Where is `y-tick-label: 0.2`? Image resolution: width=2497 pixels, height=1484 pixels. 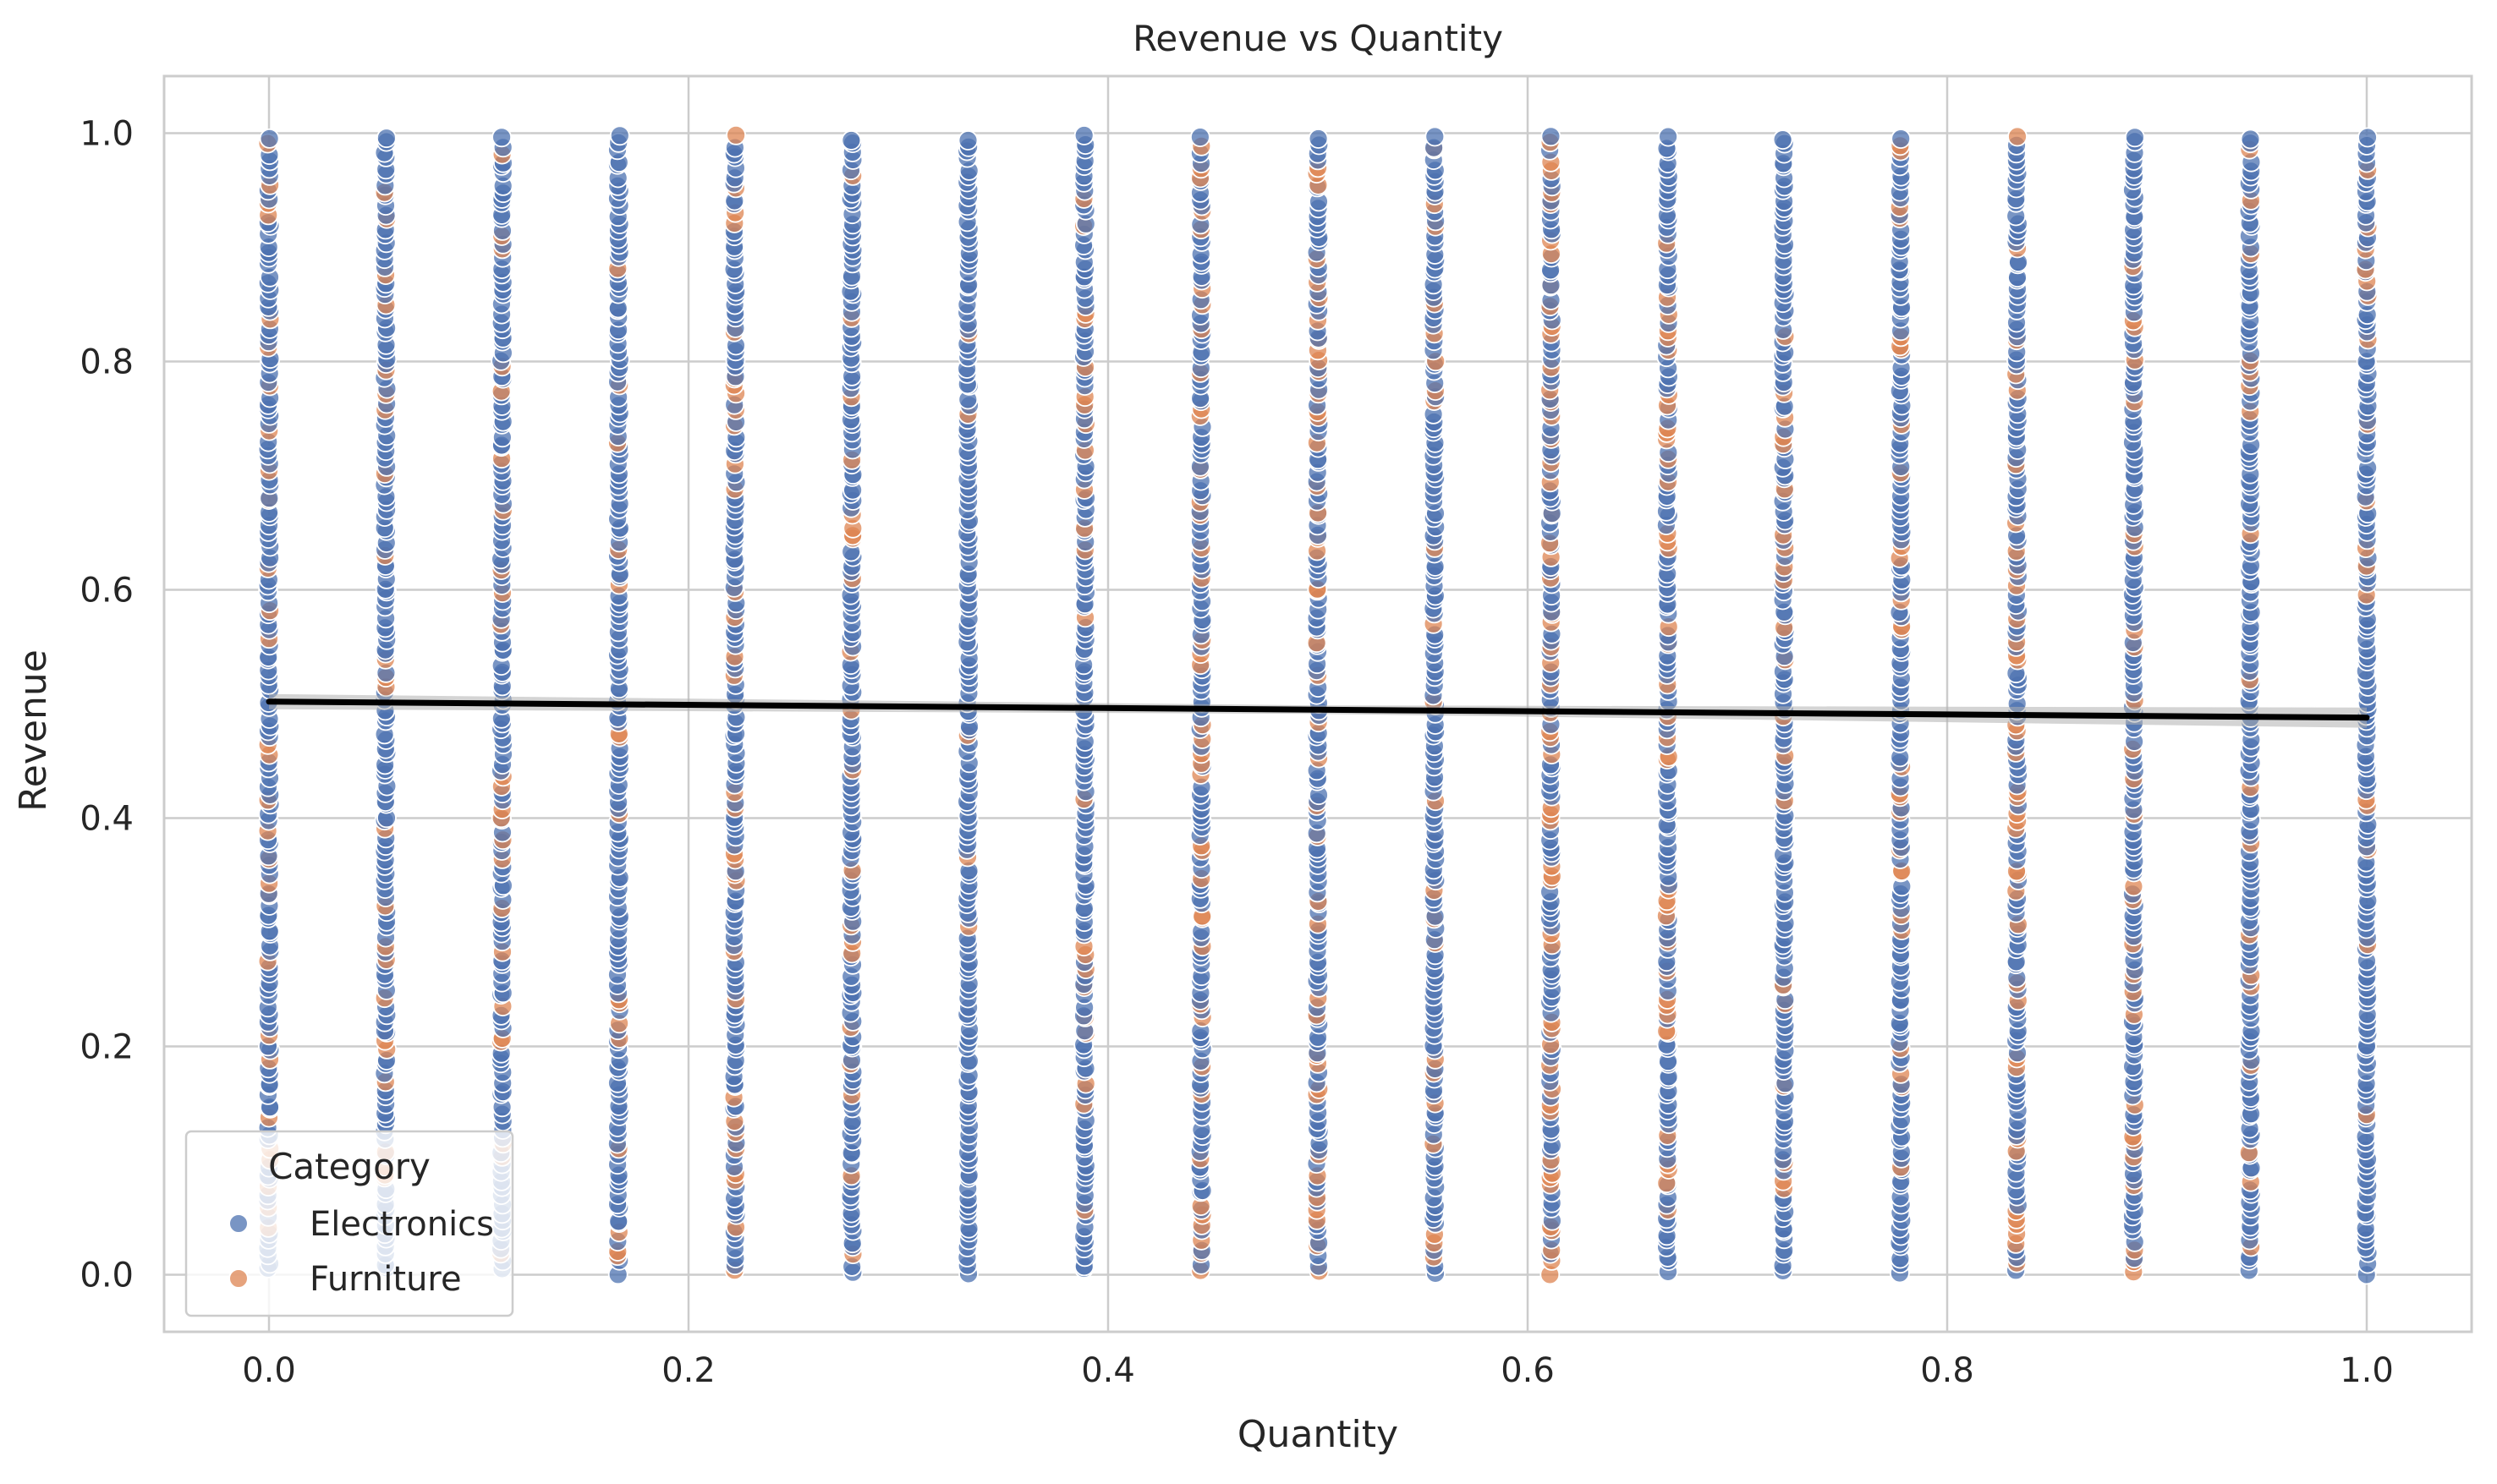 y-tick-label: 0.2 is located at coordinates (107, 1047).